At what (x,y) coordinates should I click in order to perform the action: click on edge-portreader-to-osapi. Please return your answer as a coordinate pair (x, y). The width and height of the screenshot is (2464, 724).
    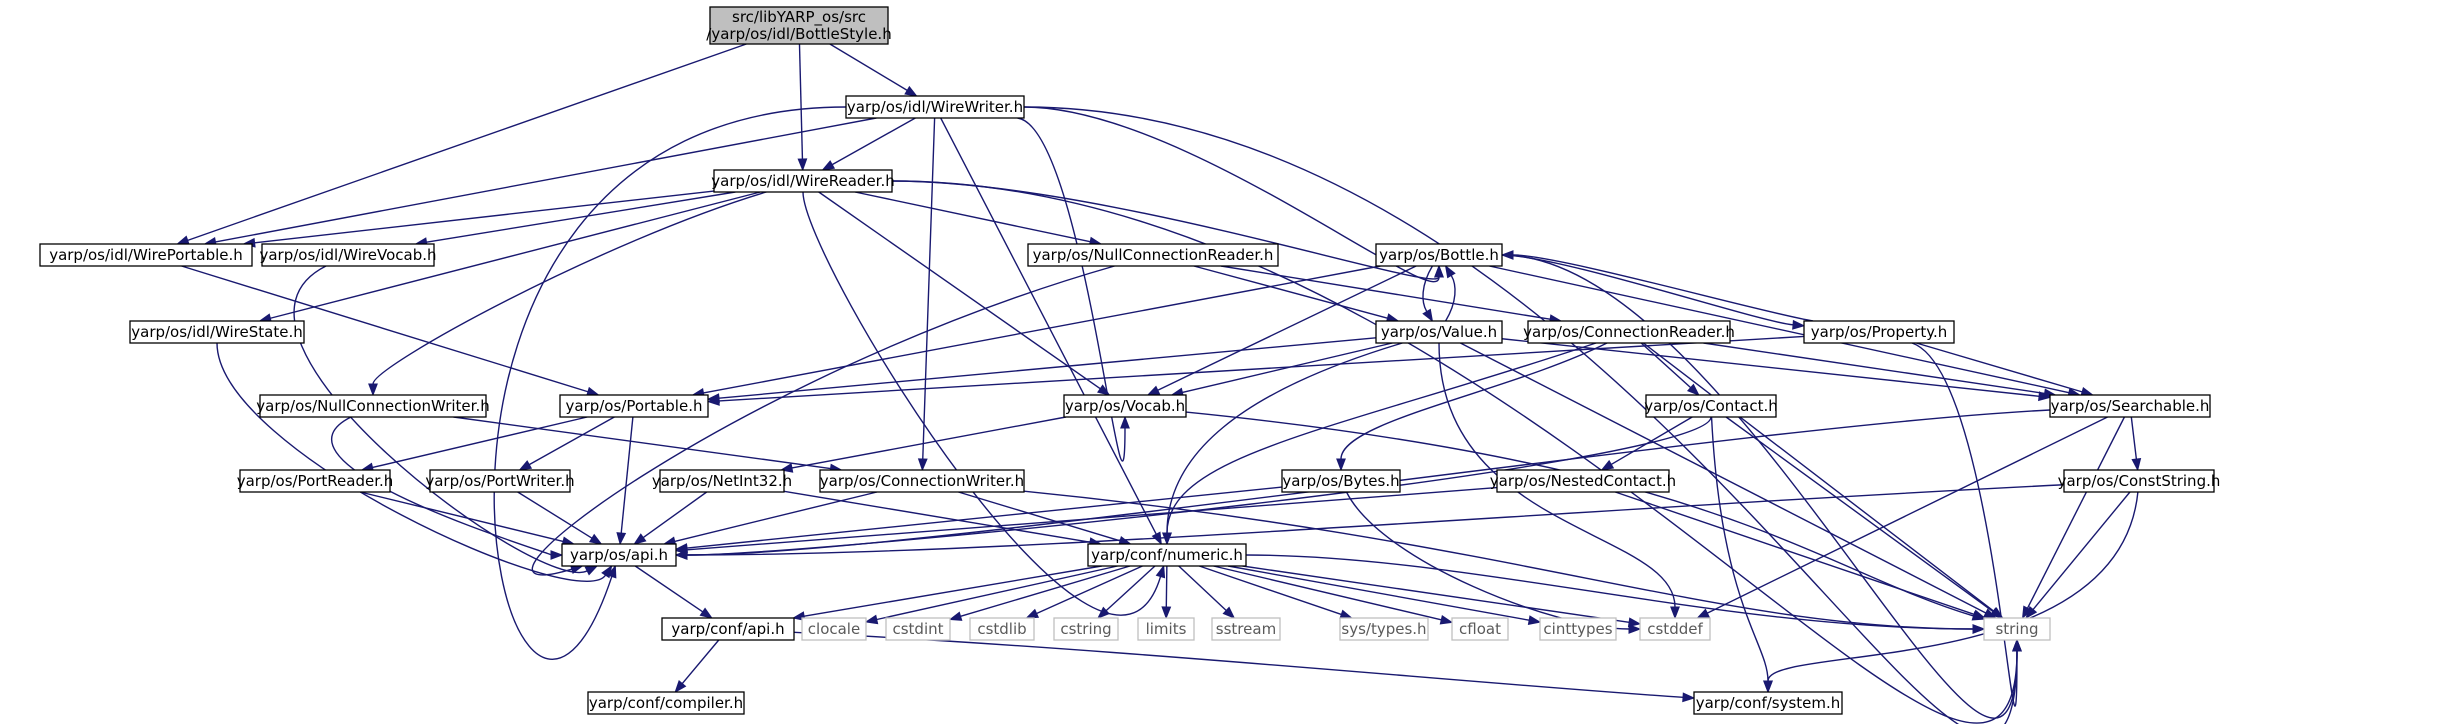
    Looking at the image, I should click on (468, 519).